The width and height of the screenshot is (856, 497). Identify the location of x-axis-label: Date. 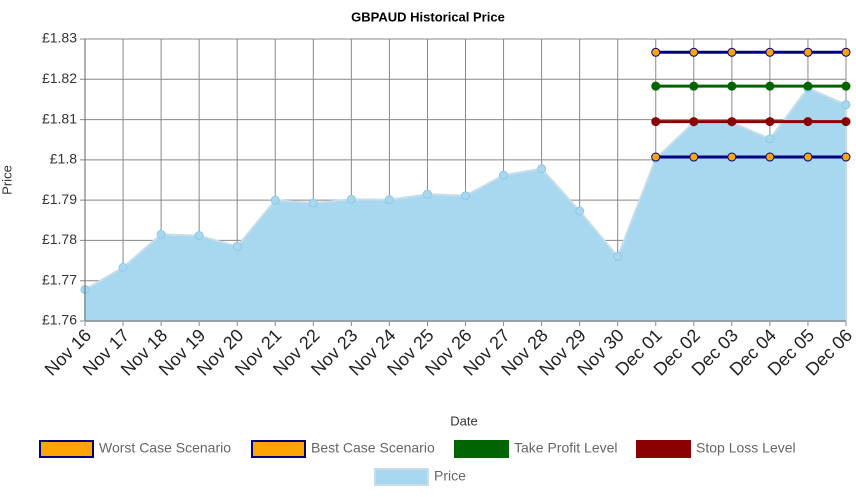
(463, 420).